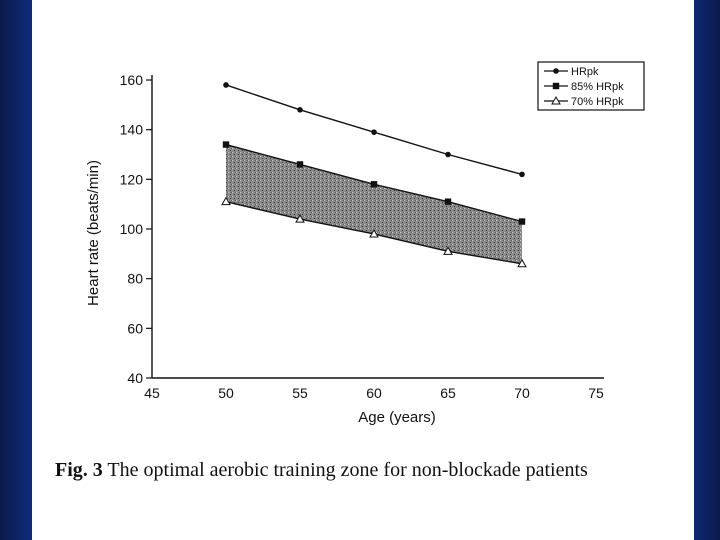 This screenshot has height=540, width=720. What do you see at coordinates (226, 393) in the screenshot?
I see `x-tick-label: 50` at bounding box center [226, 393].